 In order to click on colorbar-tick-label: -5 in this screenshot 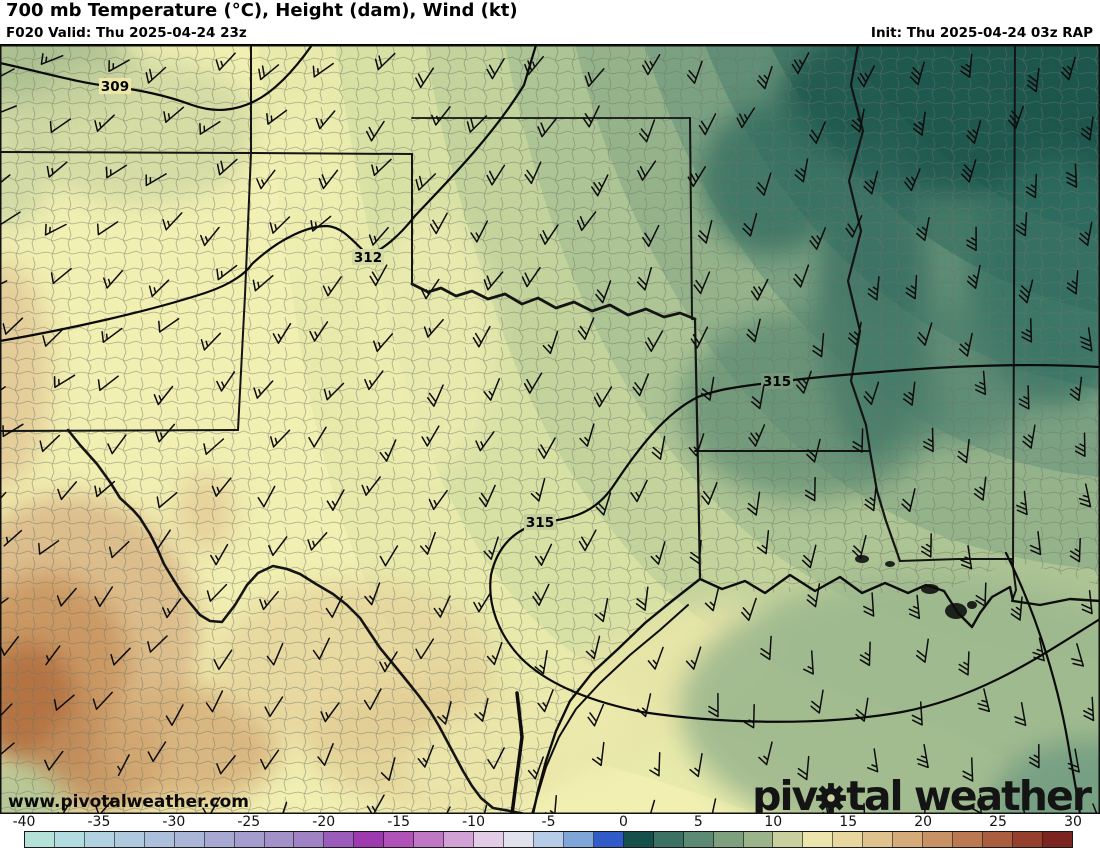, I will do `click(548, 822)`.